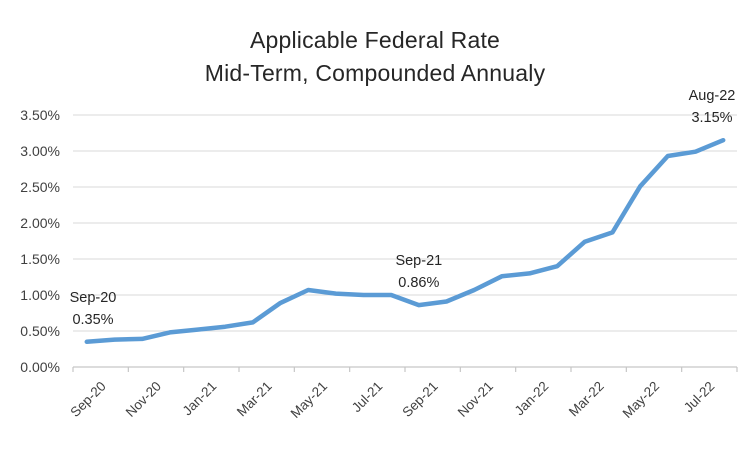 This screenshot has width=750, height=450. What do you see at coordinates (309, 400) in the screenshot?
I see `x-axis-tick-label: May-21` at bounding box center [309, 400].